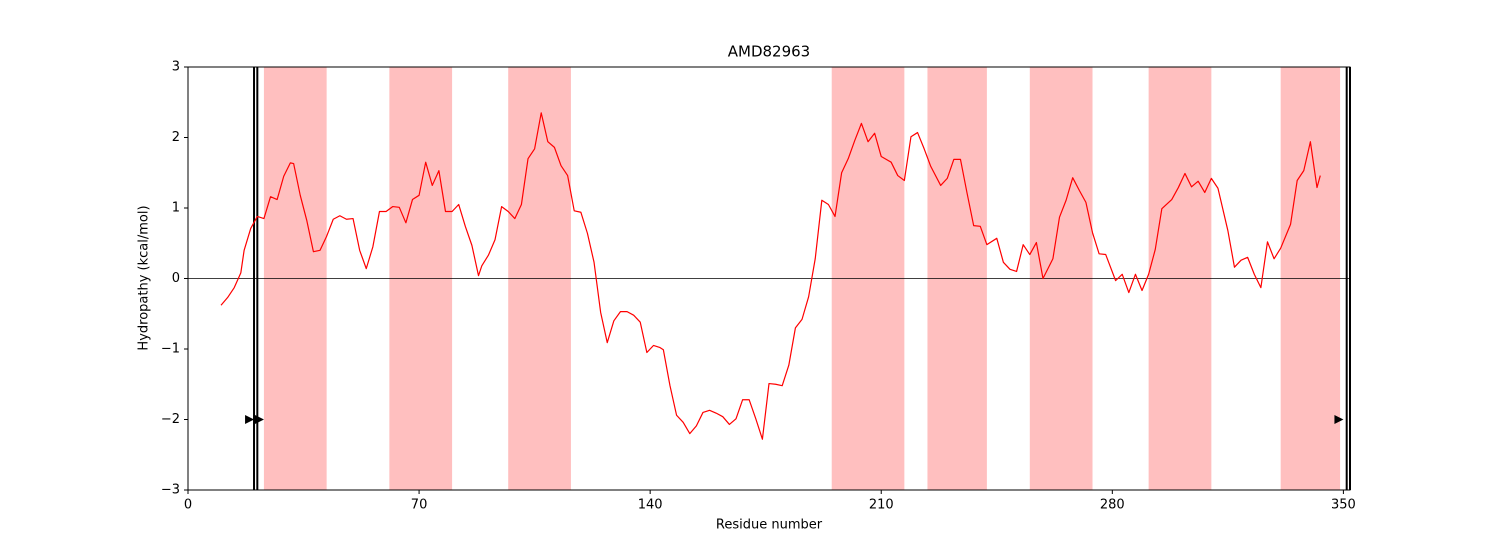 The width and height of the screenshot is (1500, 550). Describe the element at coordinates (769, 525) in the screenshot. I see `x-axis-label: Residue number` at that location.